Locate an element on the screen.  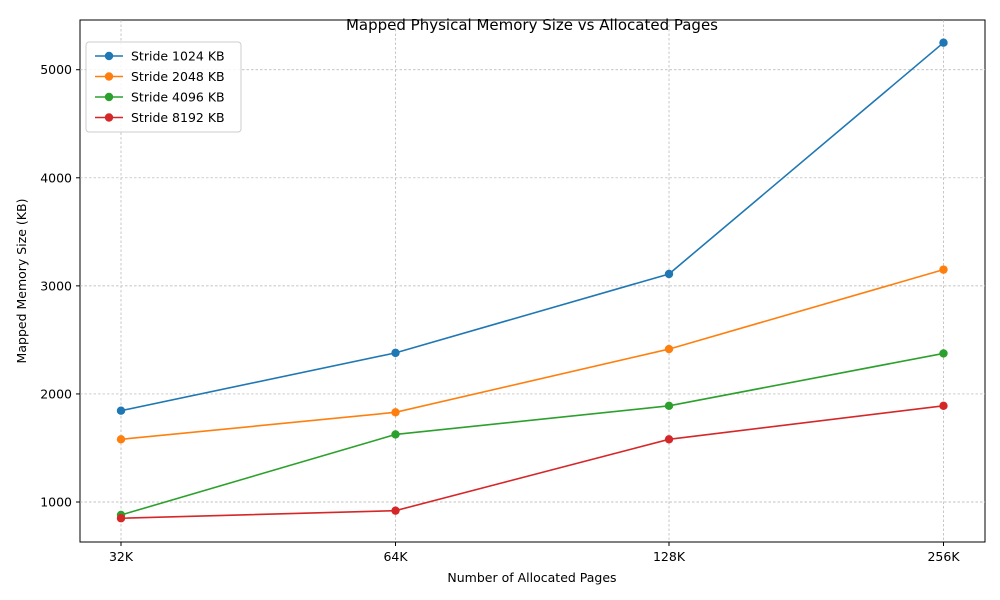
legend-box is located at coordinates (163, 87).